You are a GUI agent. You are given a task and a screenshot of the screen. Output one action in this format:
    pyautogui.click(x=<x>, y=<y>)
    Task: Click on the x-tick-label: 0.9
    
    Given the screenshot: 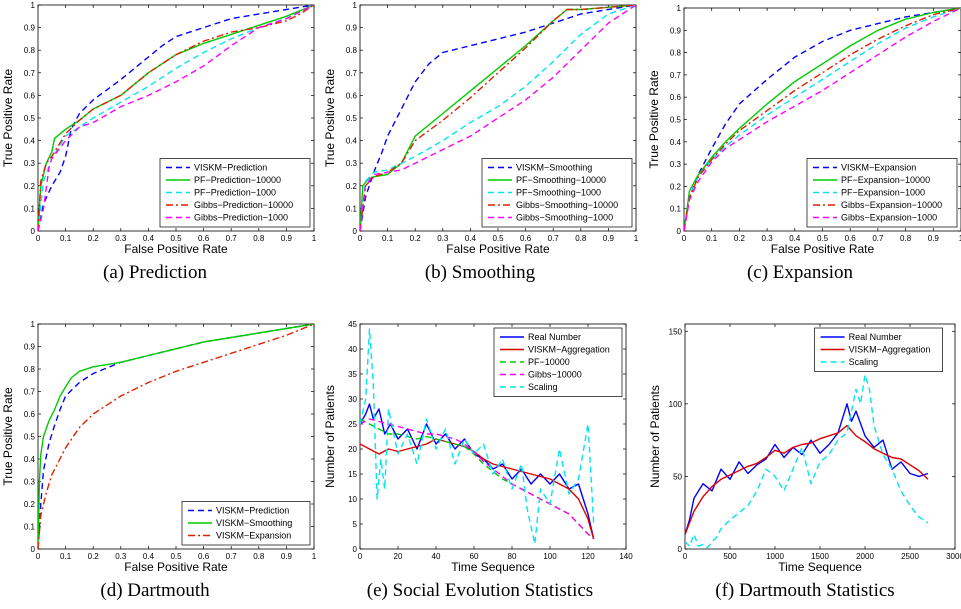 What is the action you would take?
    pyautogui.click(x=287, y=556)
    